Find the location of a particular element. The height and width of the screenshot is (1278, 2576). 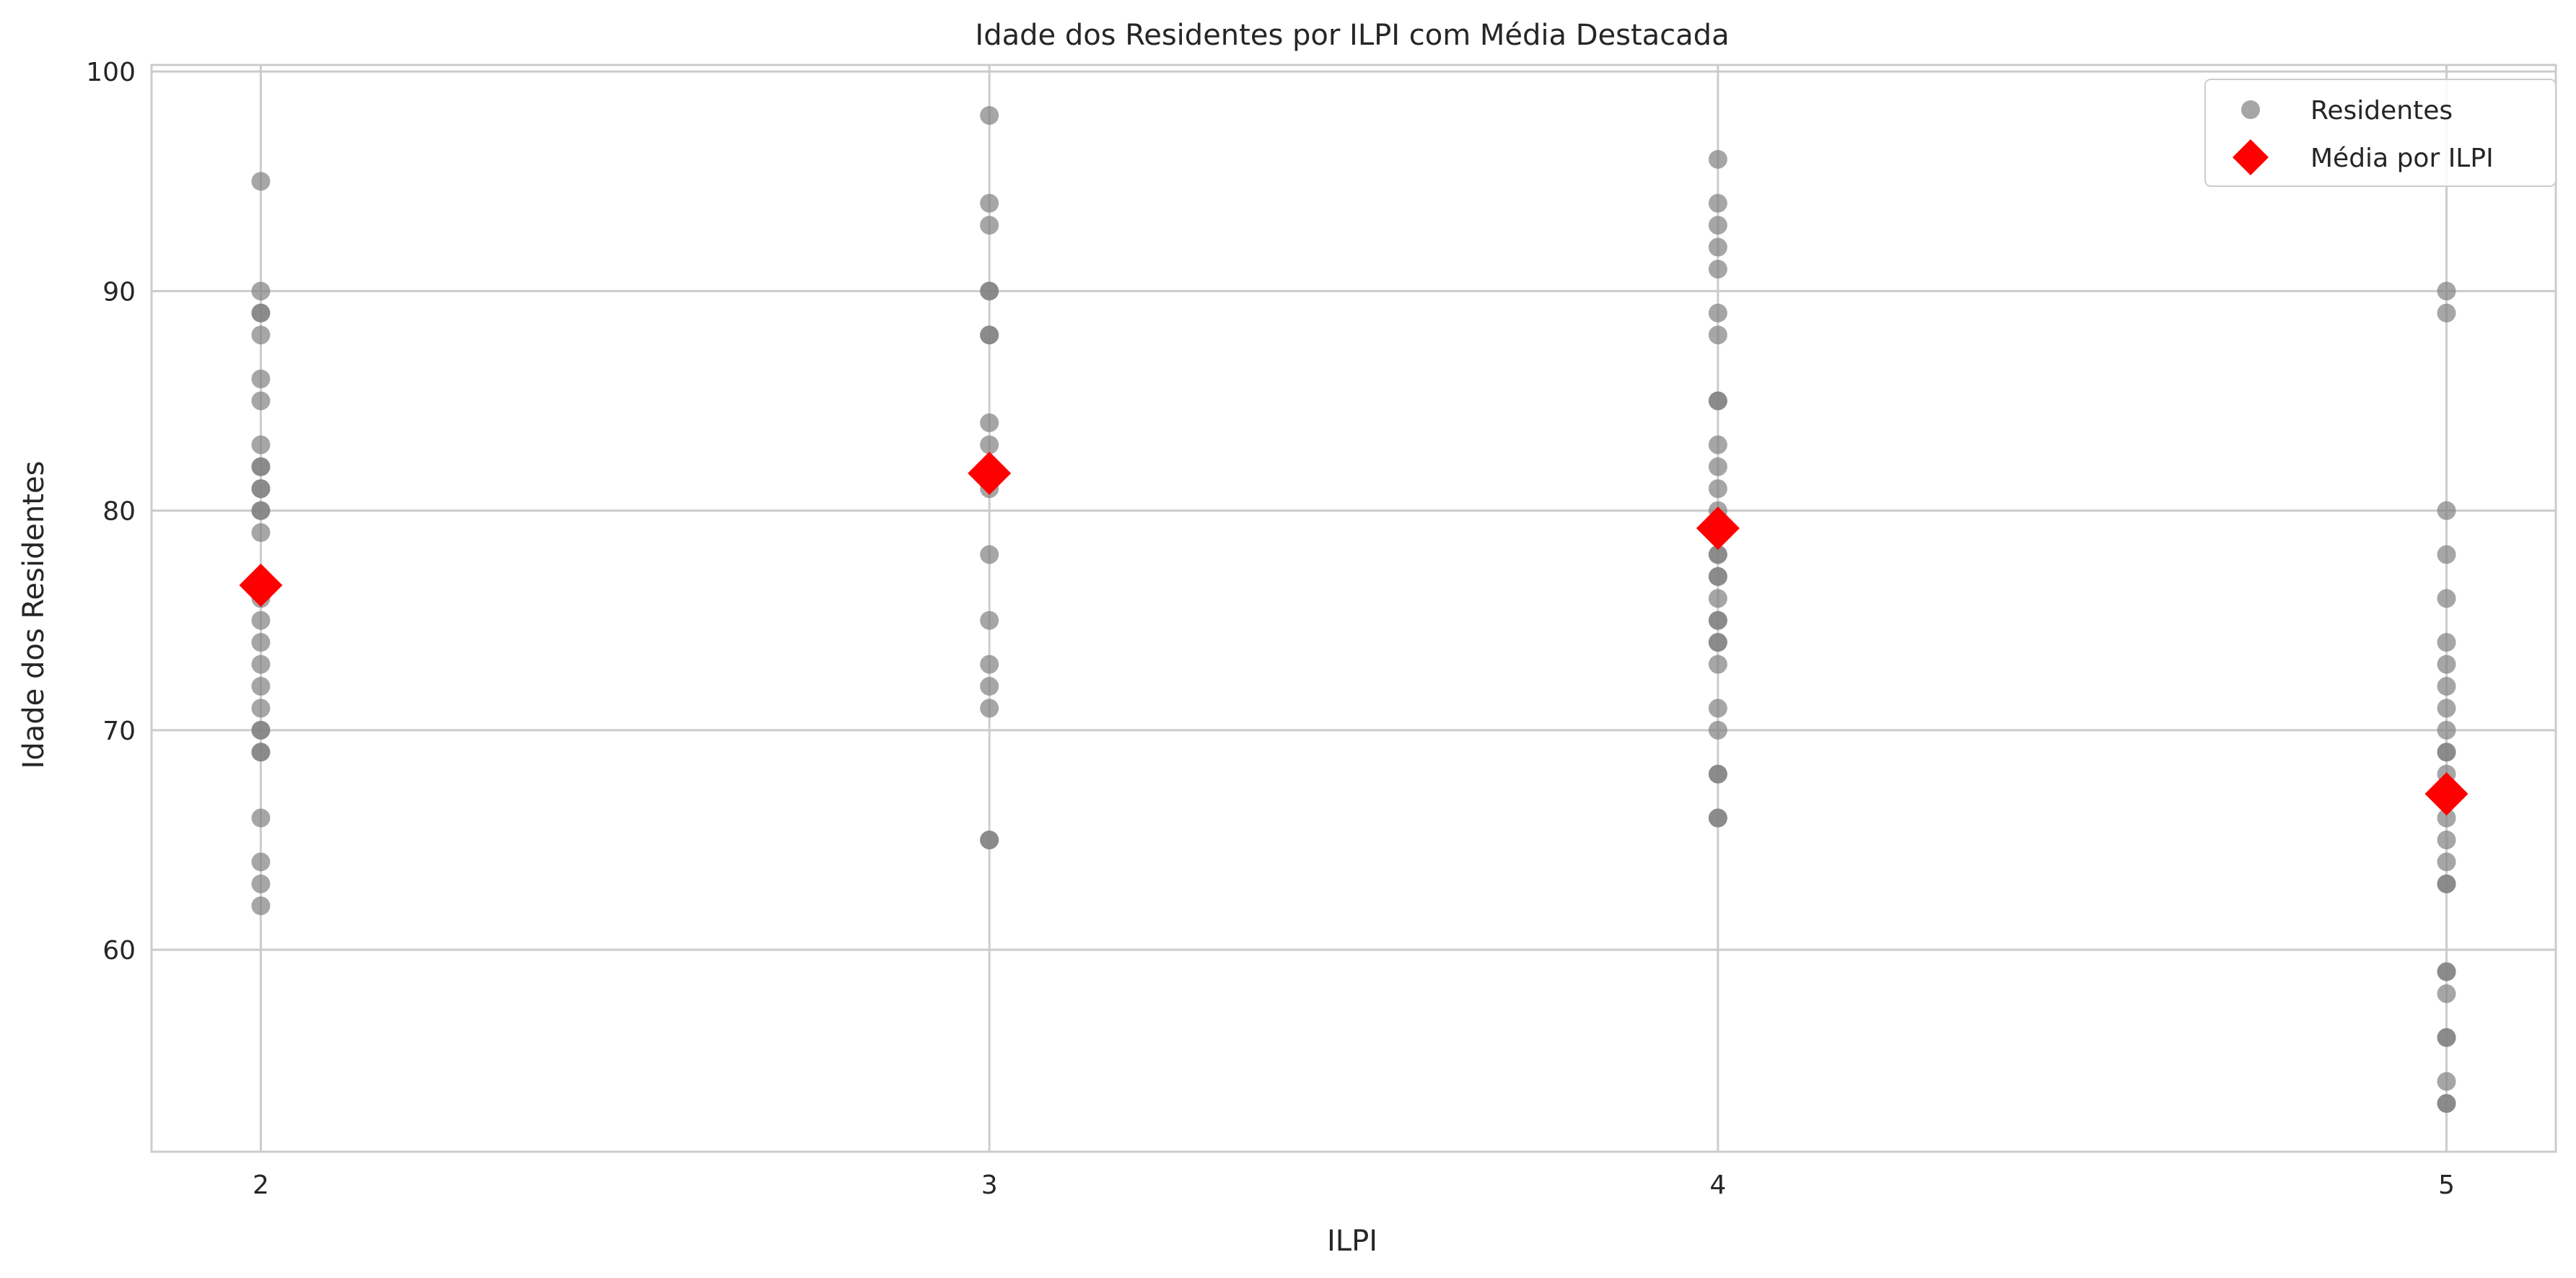

x-tick-label: 3 is located at coordinates (989, 1185).